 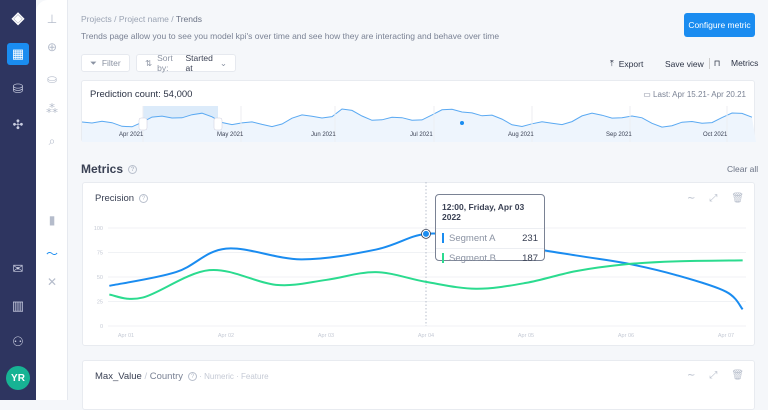 What do you see at coordinates (743, 169) in the screenshot?
I see `clear-all-button: Clear all` at bounding box center [743, 169].